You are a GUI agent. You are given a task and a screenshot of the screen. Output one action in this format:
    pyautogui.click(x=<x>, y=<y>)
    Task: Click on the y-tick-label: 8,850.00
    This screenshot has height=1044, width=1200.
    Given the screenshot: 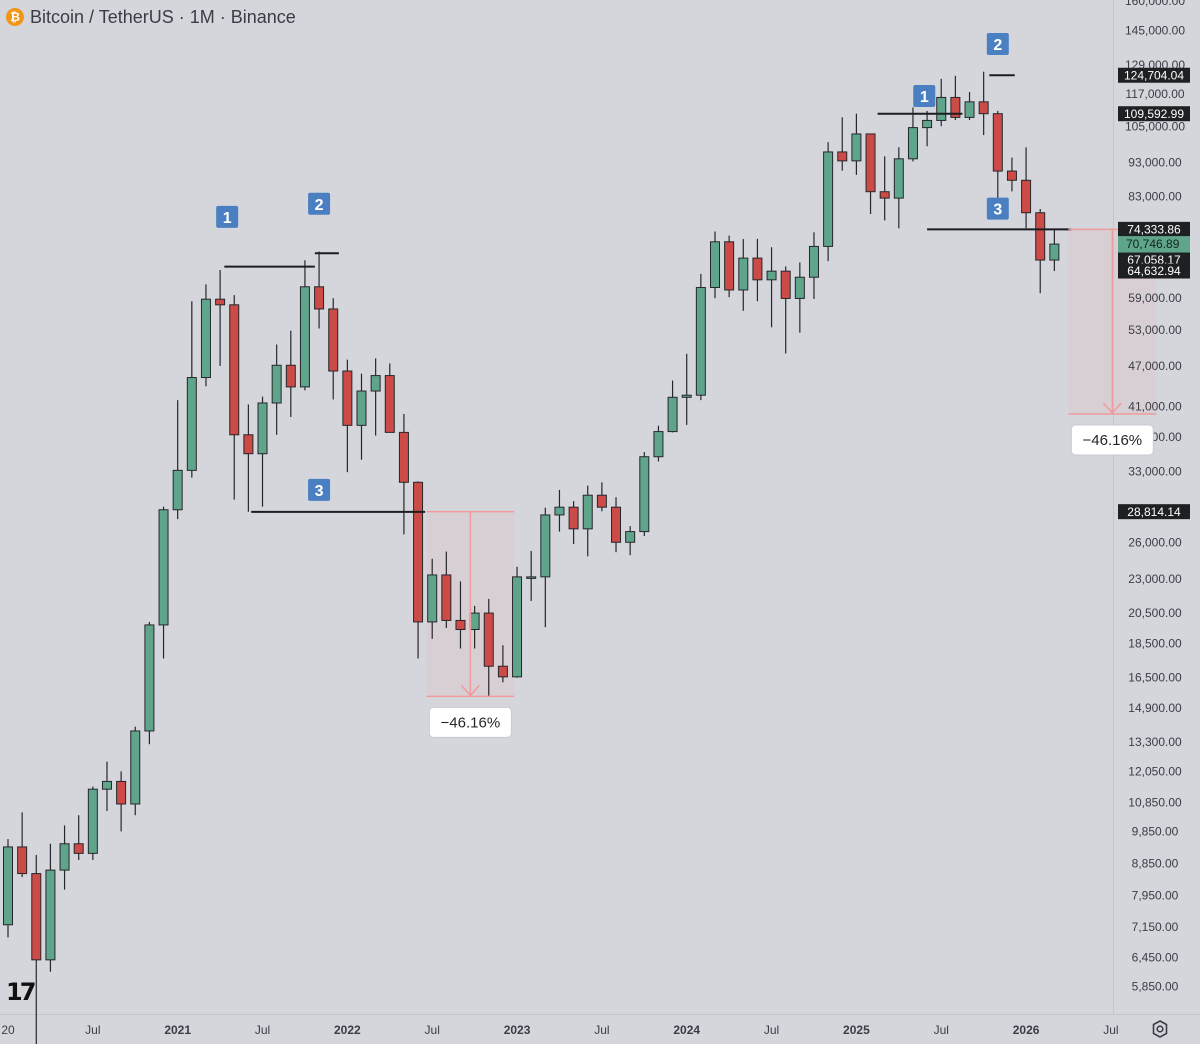 What is the action you would take?
    pyautogui.click(x=1155, y=863)
    